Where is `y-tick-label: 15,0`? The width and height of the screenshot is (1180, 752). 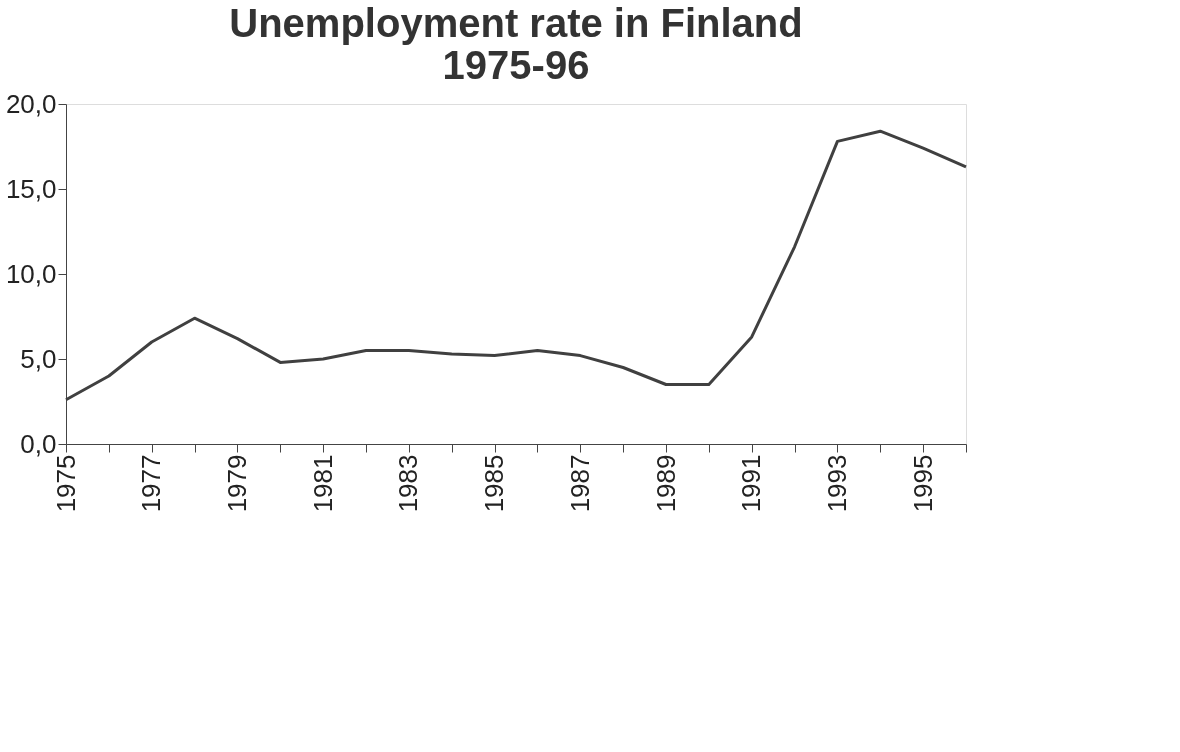
y-tick-label: 15,0 is located at coordinates (31, 188).